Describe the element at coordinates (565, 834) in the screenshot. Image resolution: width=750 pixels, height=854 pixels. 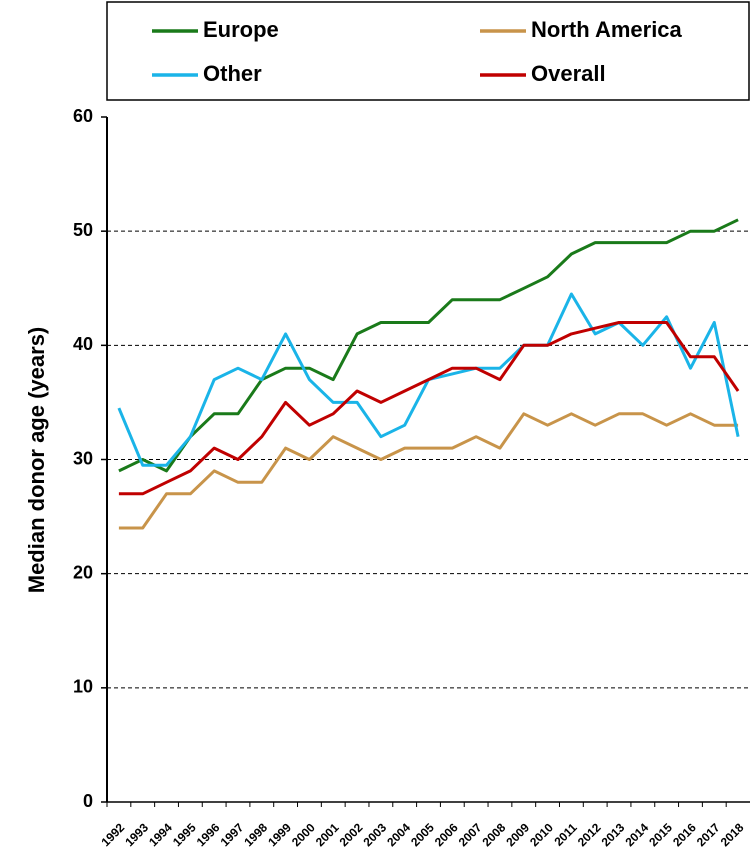
I see `x-tick-label: 2011` at that location.